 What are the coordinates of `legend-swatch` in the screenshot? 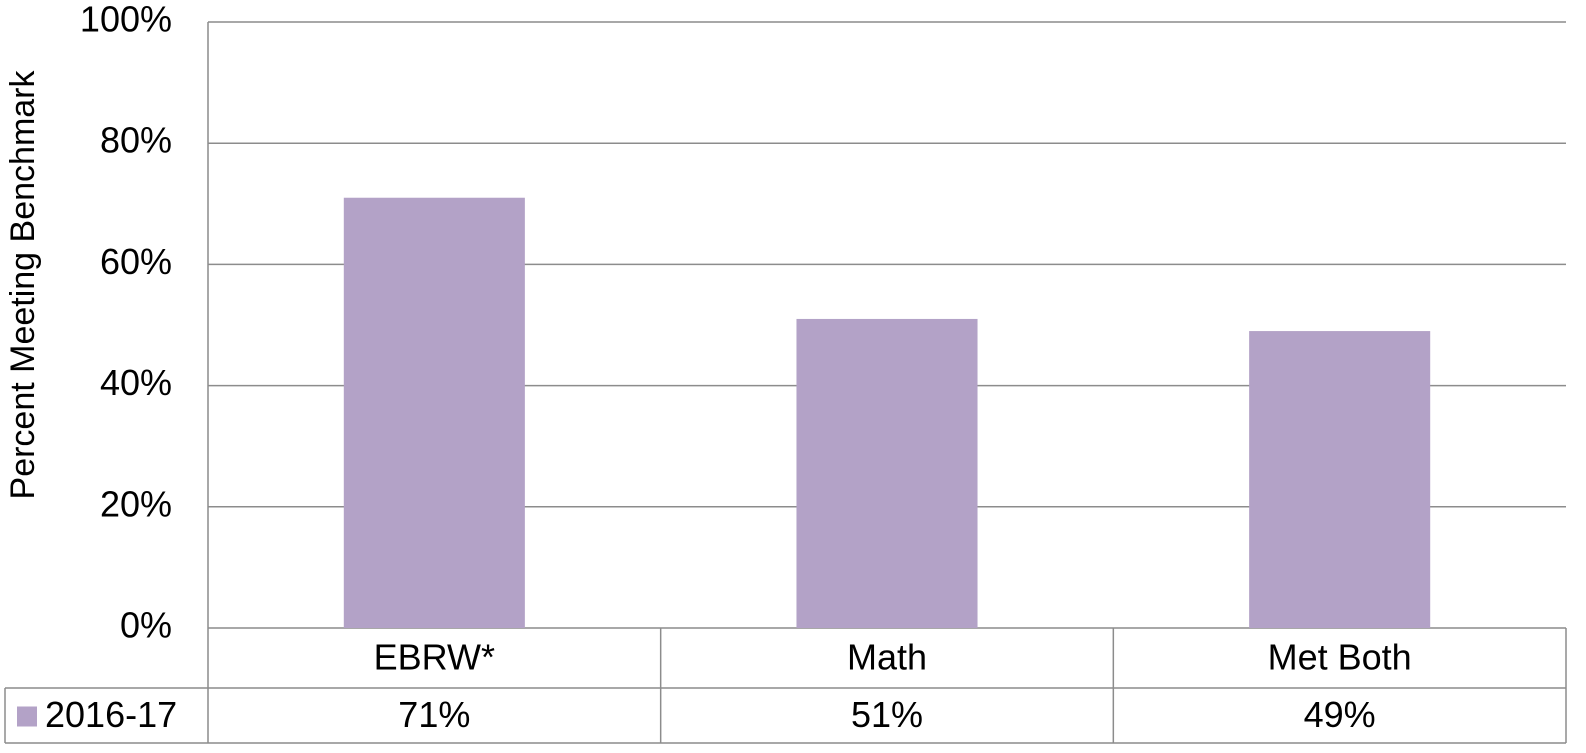 It's located at (27, 716).